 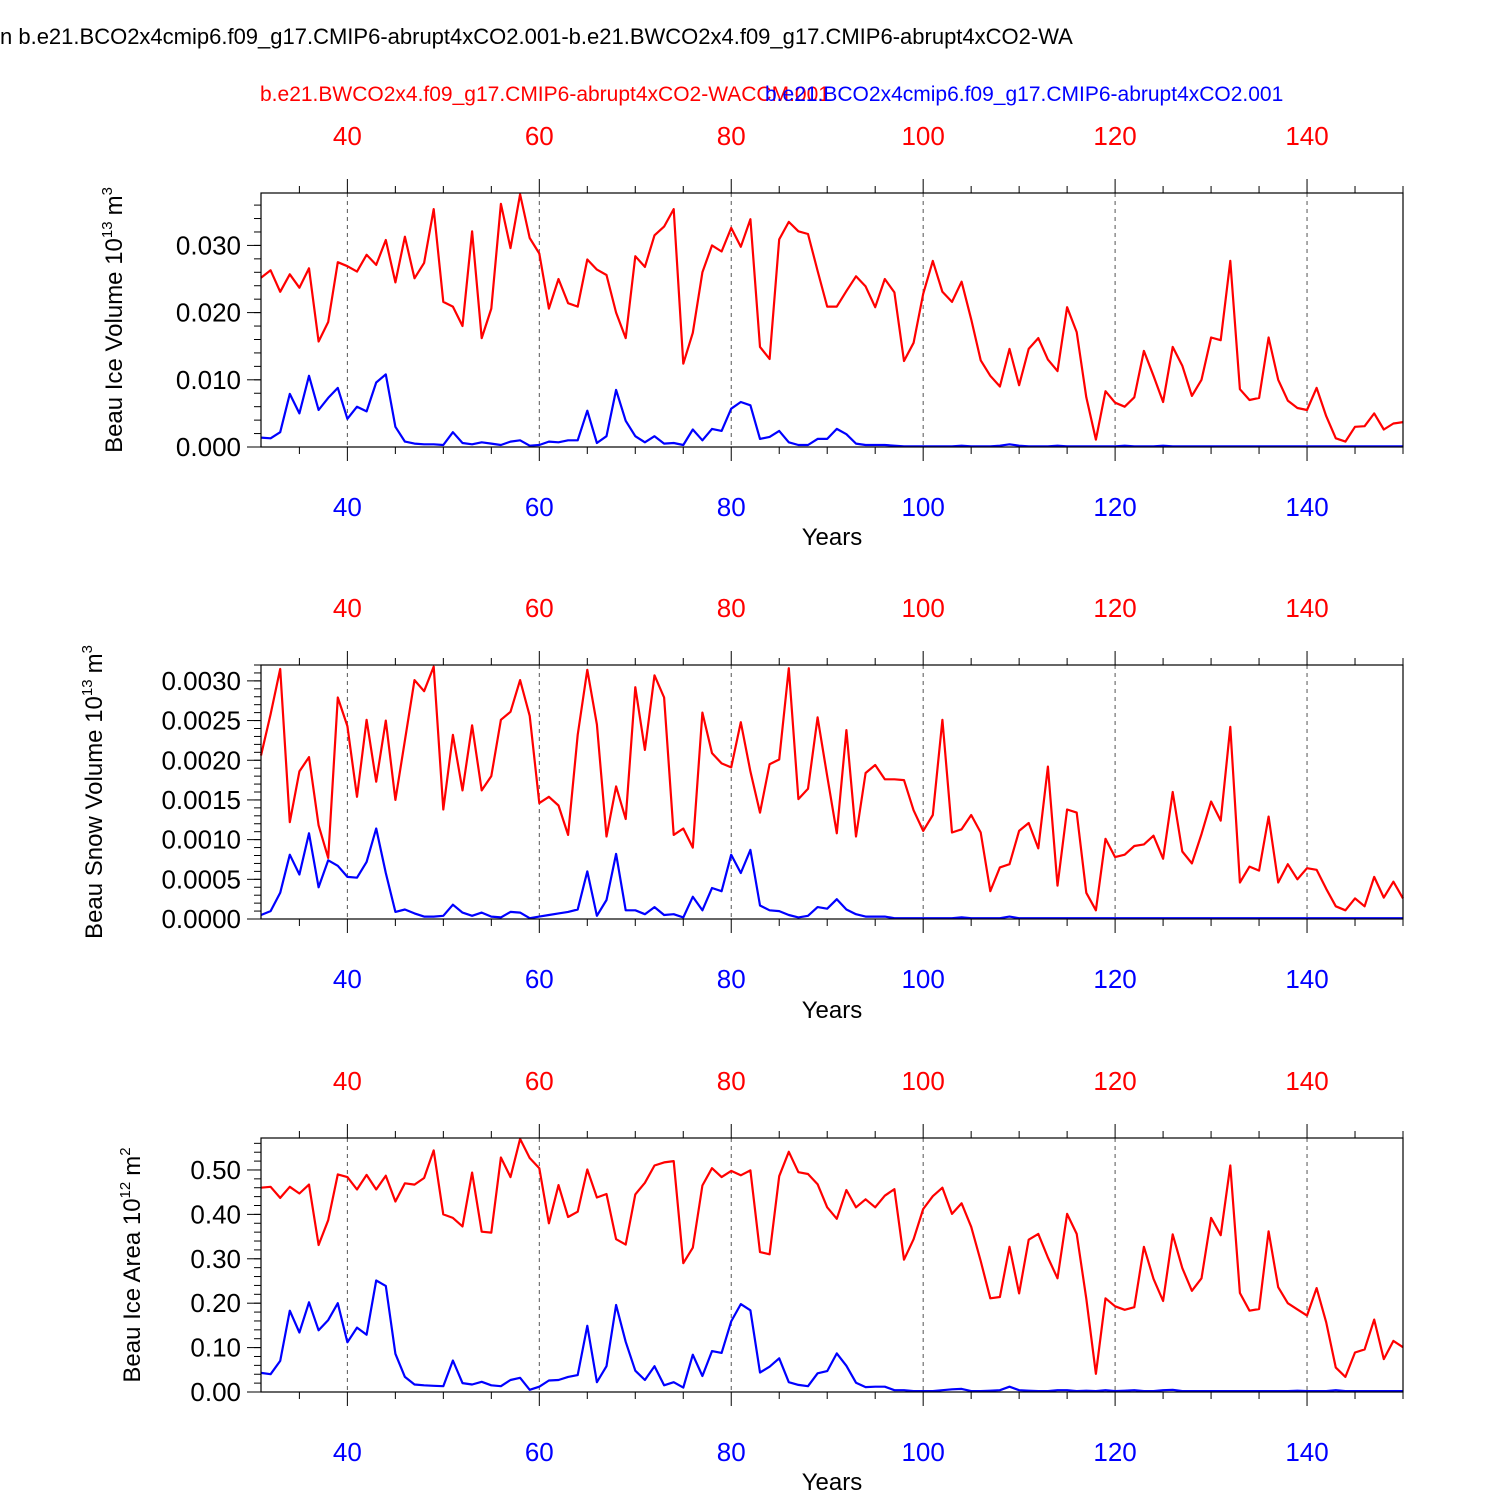 What do you see at coordinates (215, 1170) in the screenshot?
I see `y-tick-label: 0.50` at bounding box center [215, 1170].